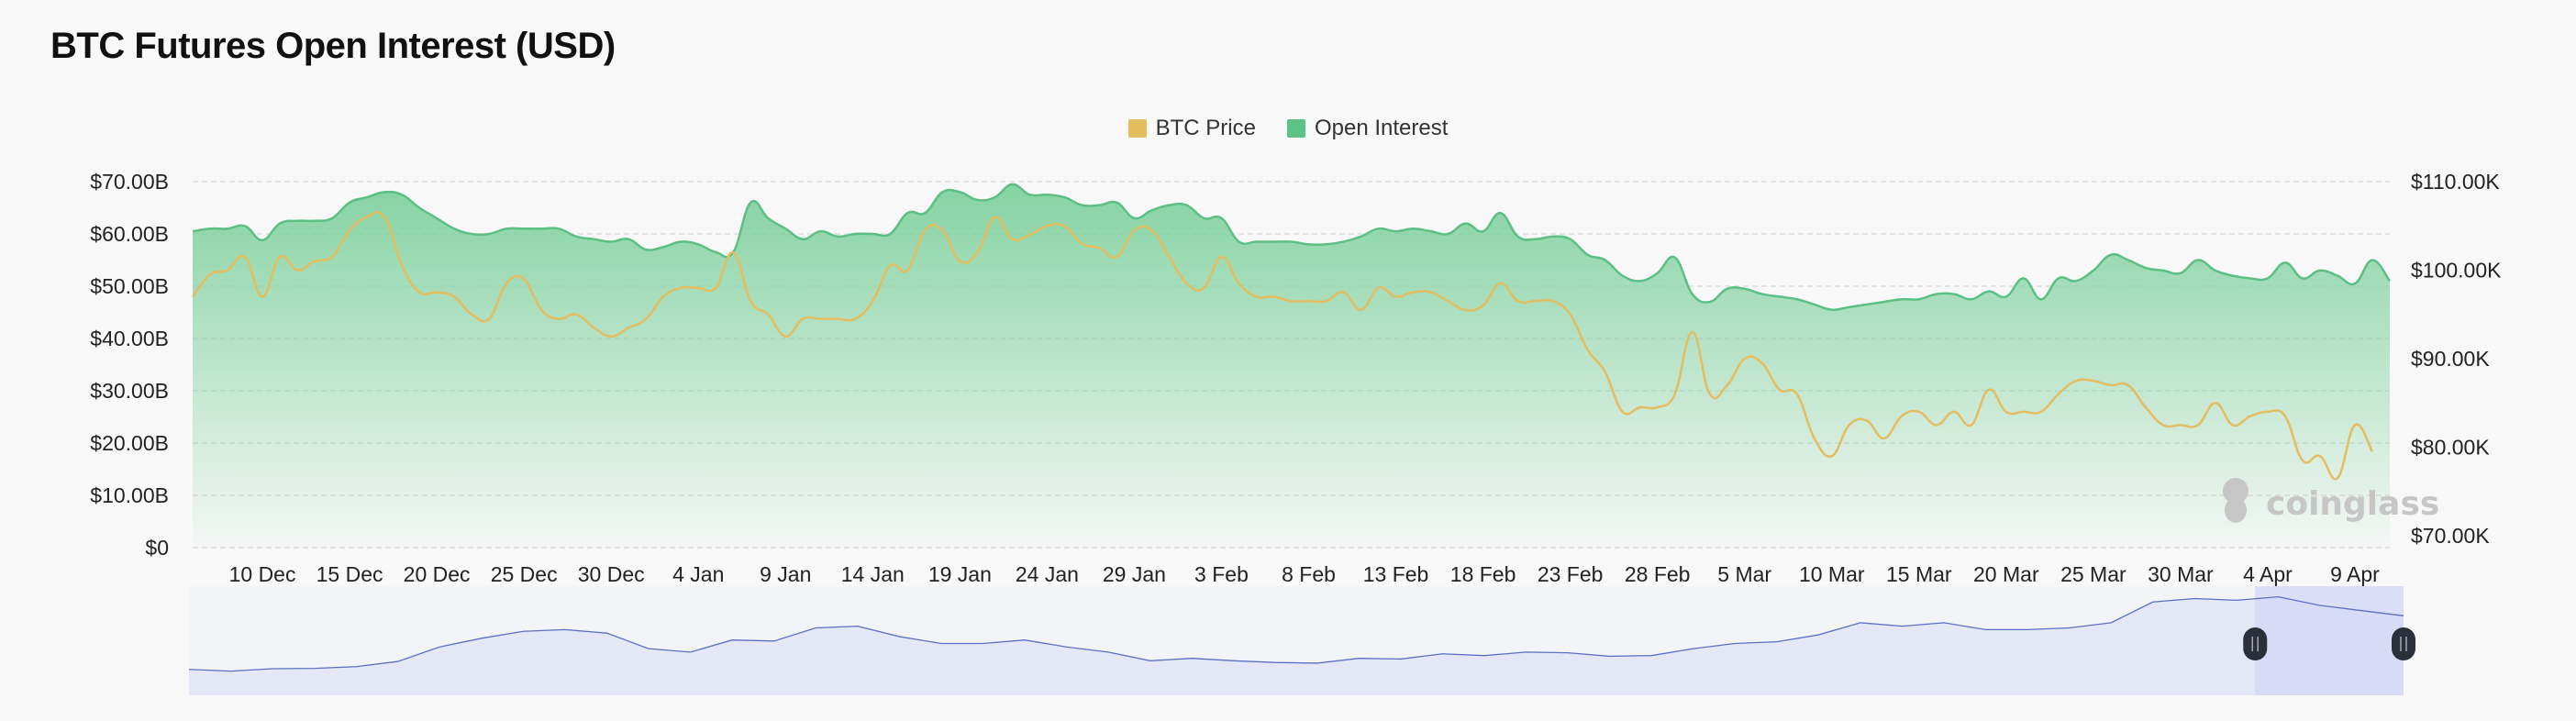  What do you see at coordinates (1047, 574) in the screenshot?
I see `x-tick-label: 24 Jan` at bounding box center [1047, 574].